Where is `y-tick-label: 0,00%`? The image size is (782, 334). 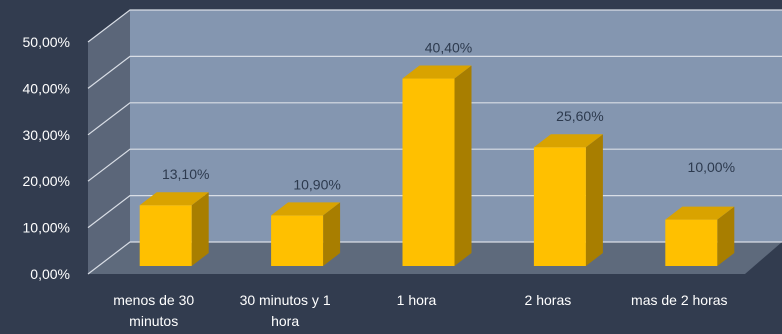 y-tick-label: 0,00% is located at coordinates (50, 274).